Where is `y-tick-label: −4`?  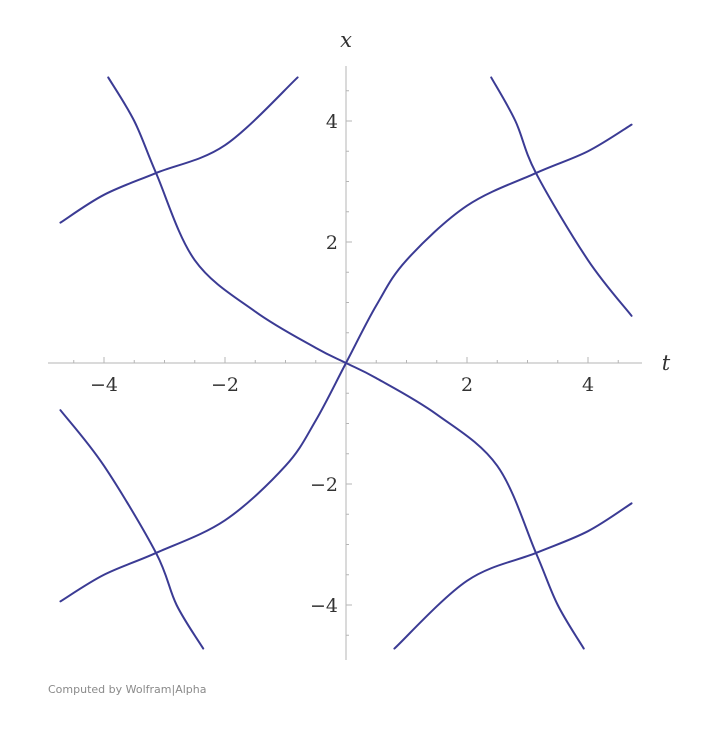
y-tick-label: −4 is located at coordinates (324, 606).